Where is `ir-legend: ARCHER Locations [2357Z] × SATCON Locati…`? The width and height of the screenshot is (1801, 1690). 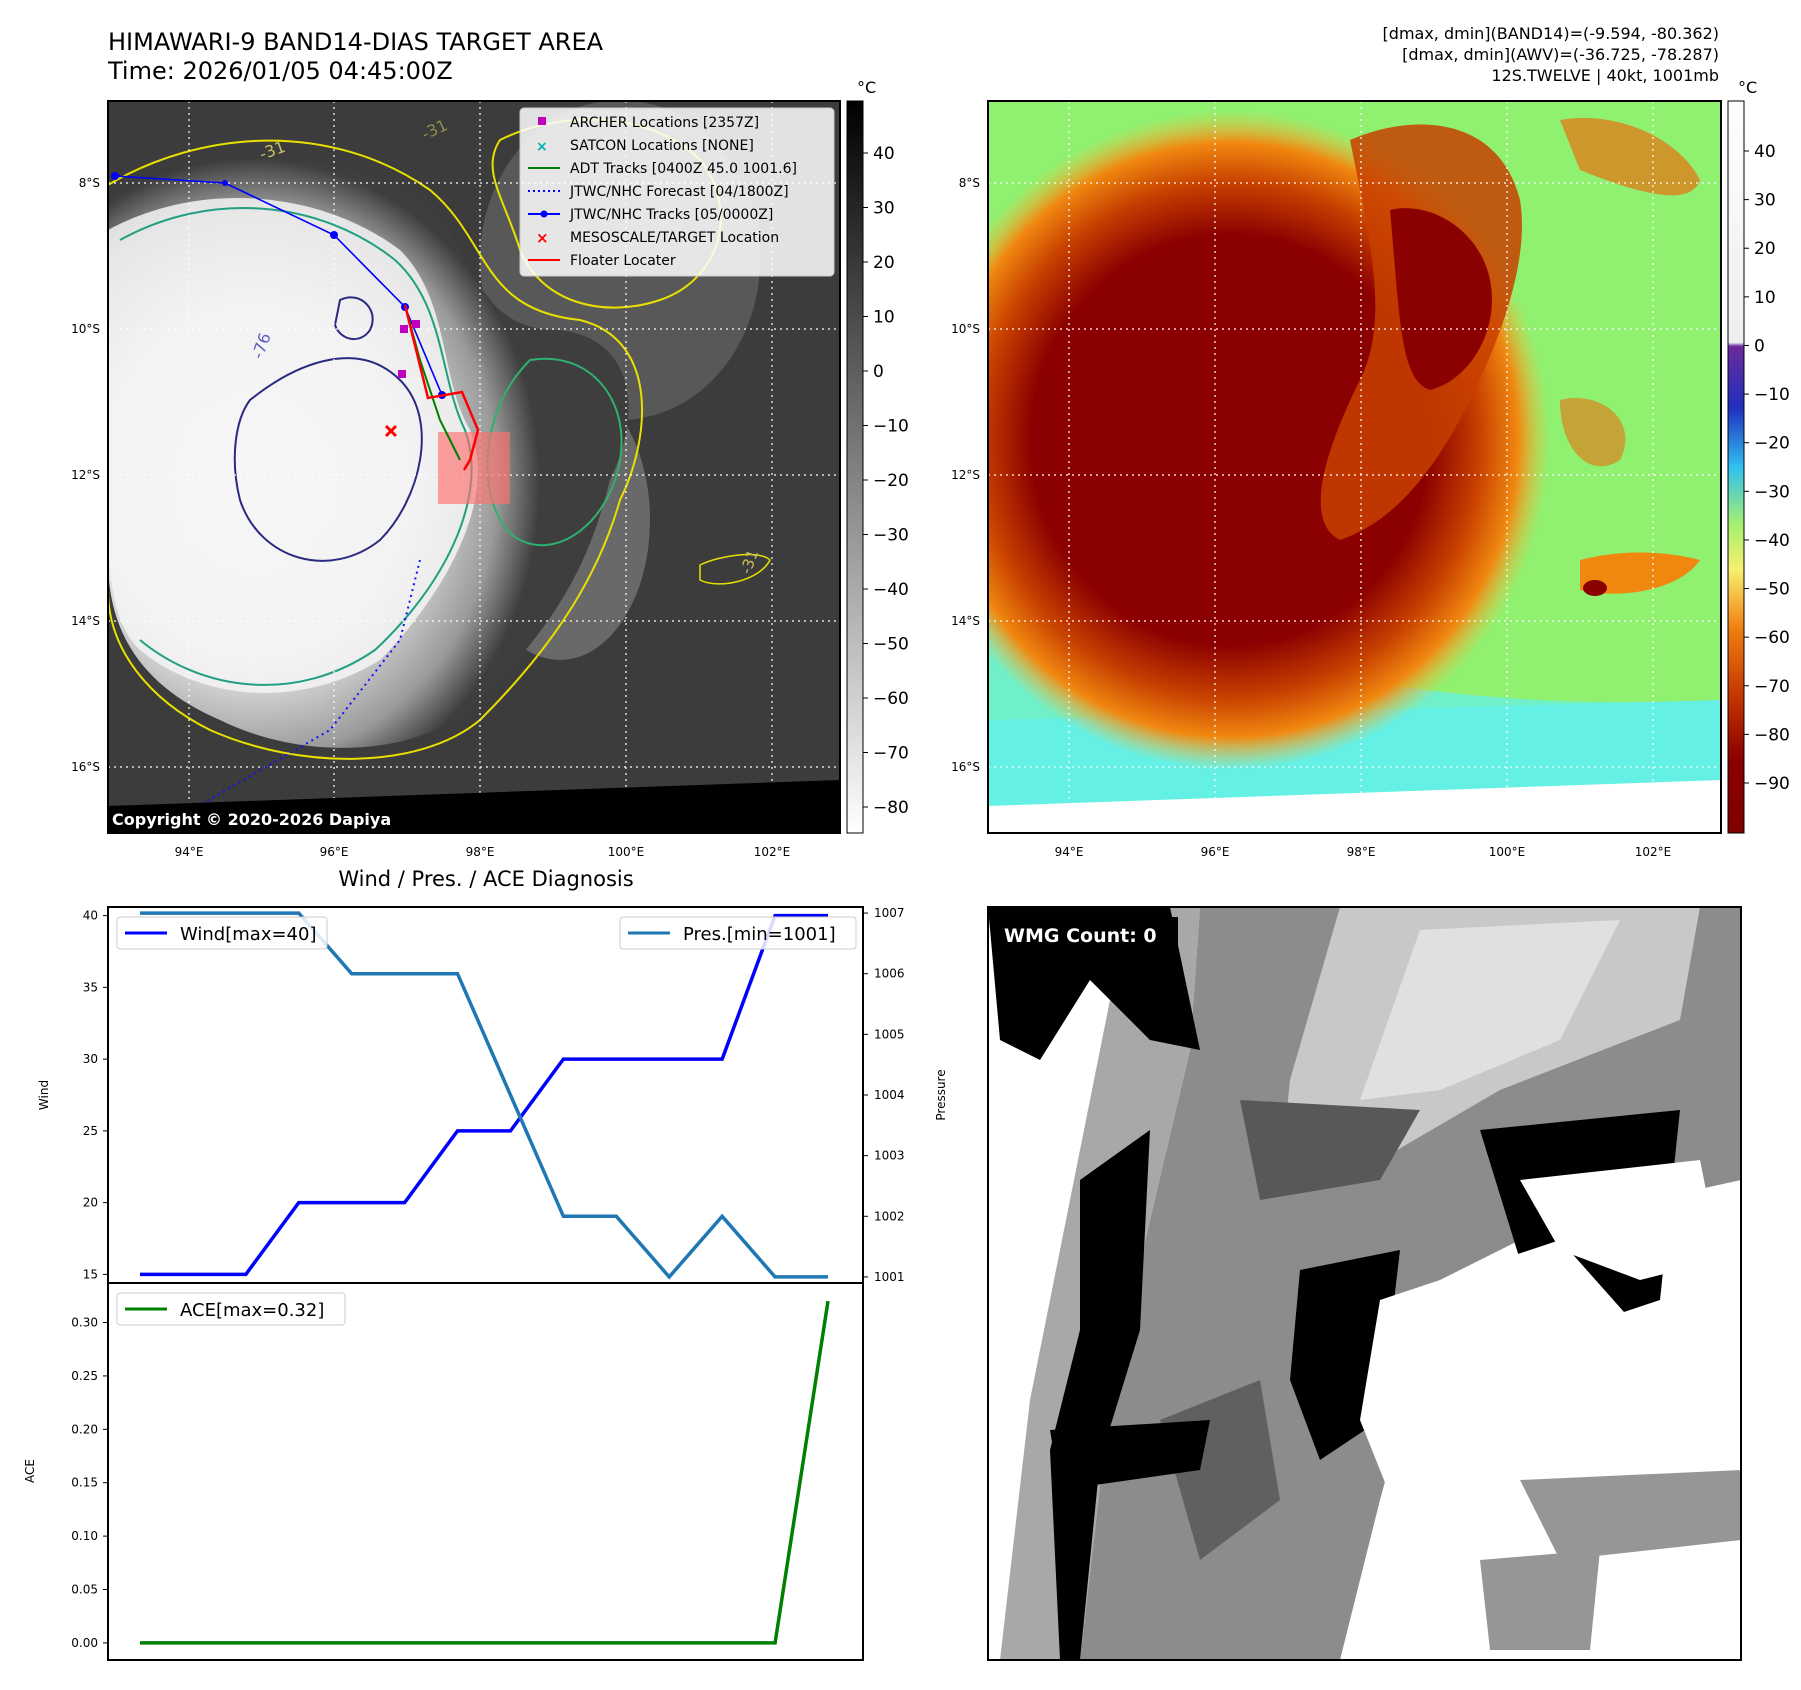 ir-legend: ARCHER Locations [2357Z] × SATCON Locati… is located at coordinates (677, 192).